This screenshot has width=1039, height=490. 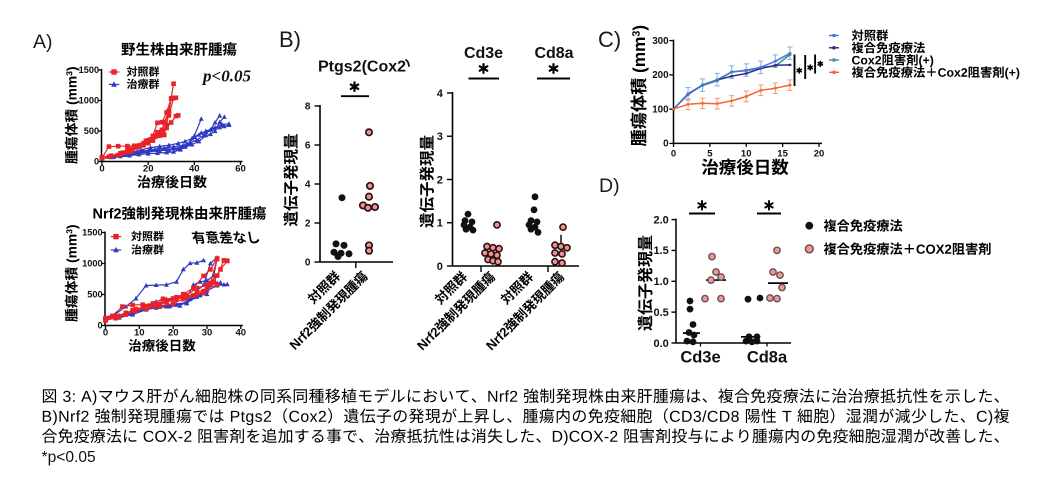 What do you see at coordinates (308, 106) in the screenshot?
I see `svg-text: 8` at bounding box center [308, 106].